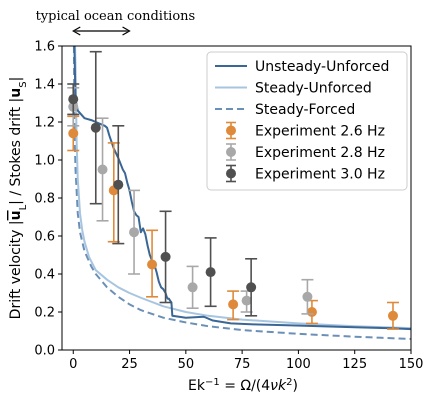  I want to click on y-tick-label: 0.6, so click(44, 237).